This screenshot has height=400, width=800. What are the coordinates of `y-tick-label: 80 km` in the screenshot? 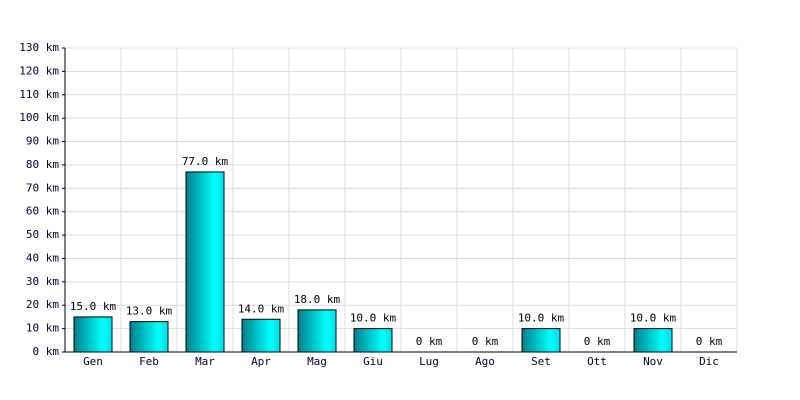 It's located at (42, 164).